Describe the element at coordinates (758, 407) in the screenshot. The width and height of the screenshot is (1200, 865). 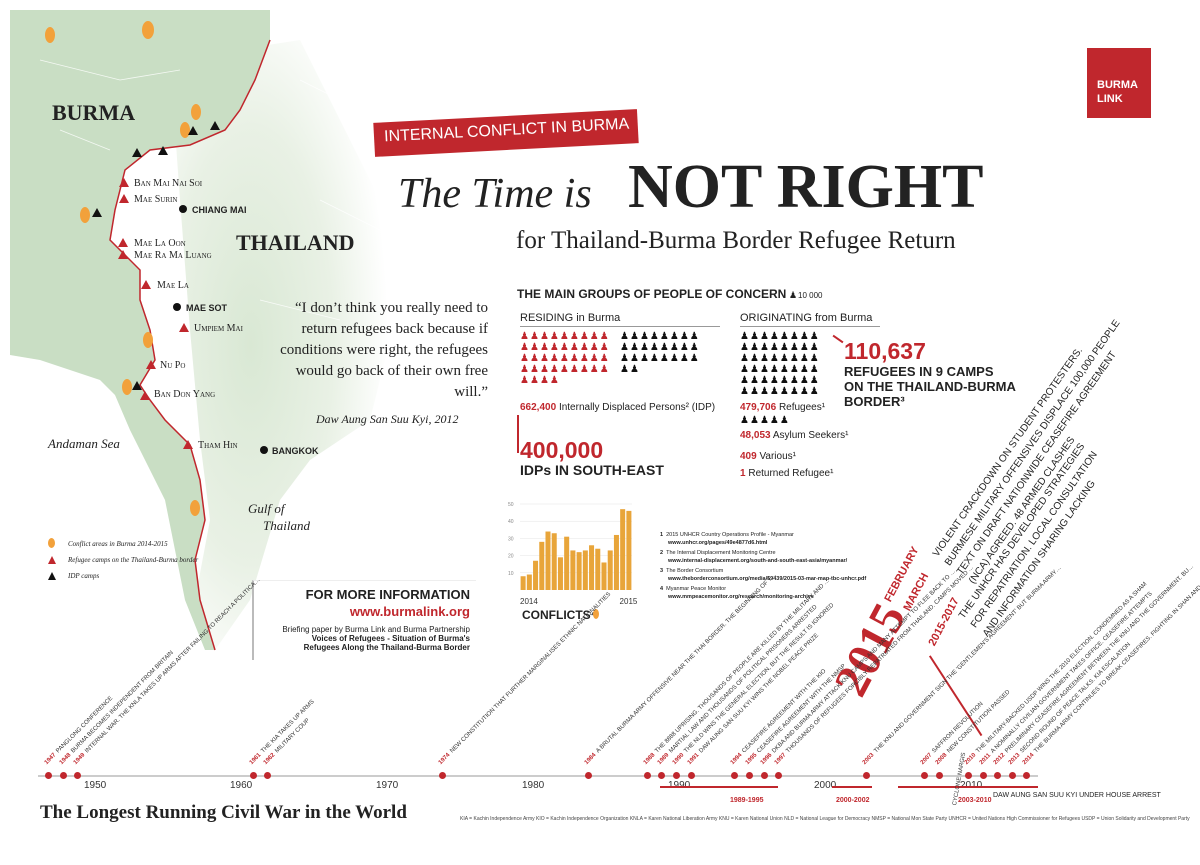
I see `refugees-value: 479,706` at that location.